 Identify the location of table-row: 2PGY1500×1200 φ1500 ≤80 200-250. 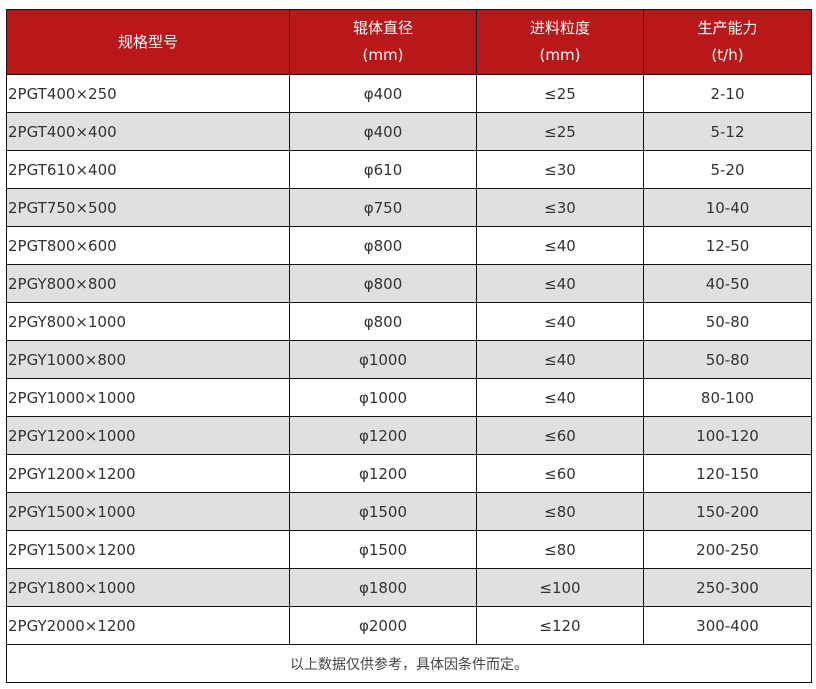
(409, 549).